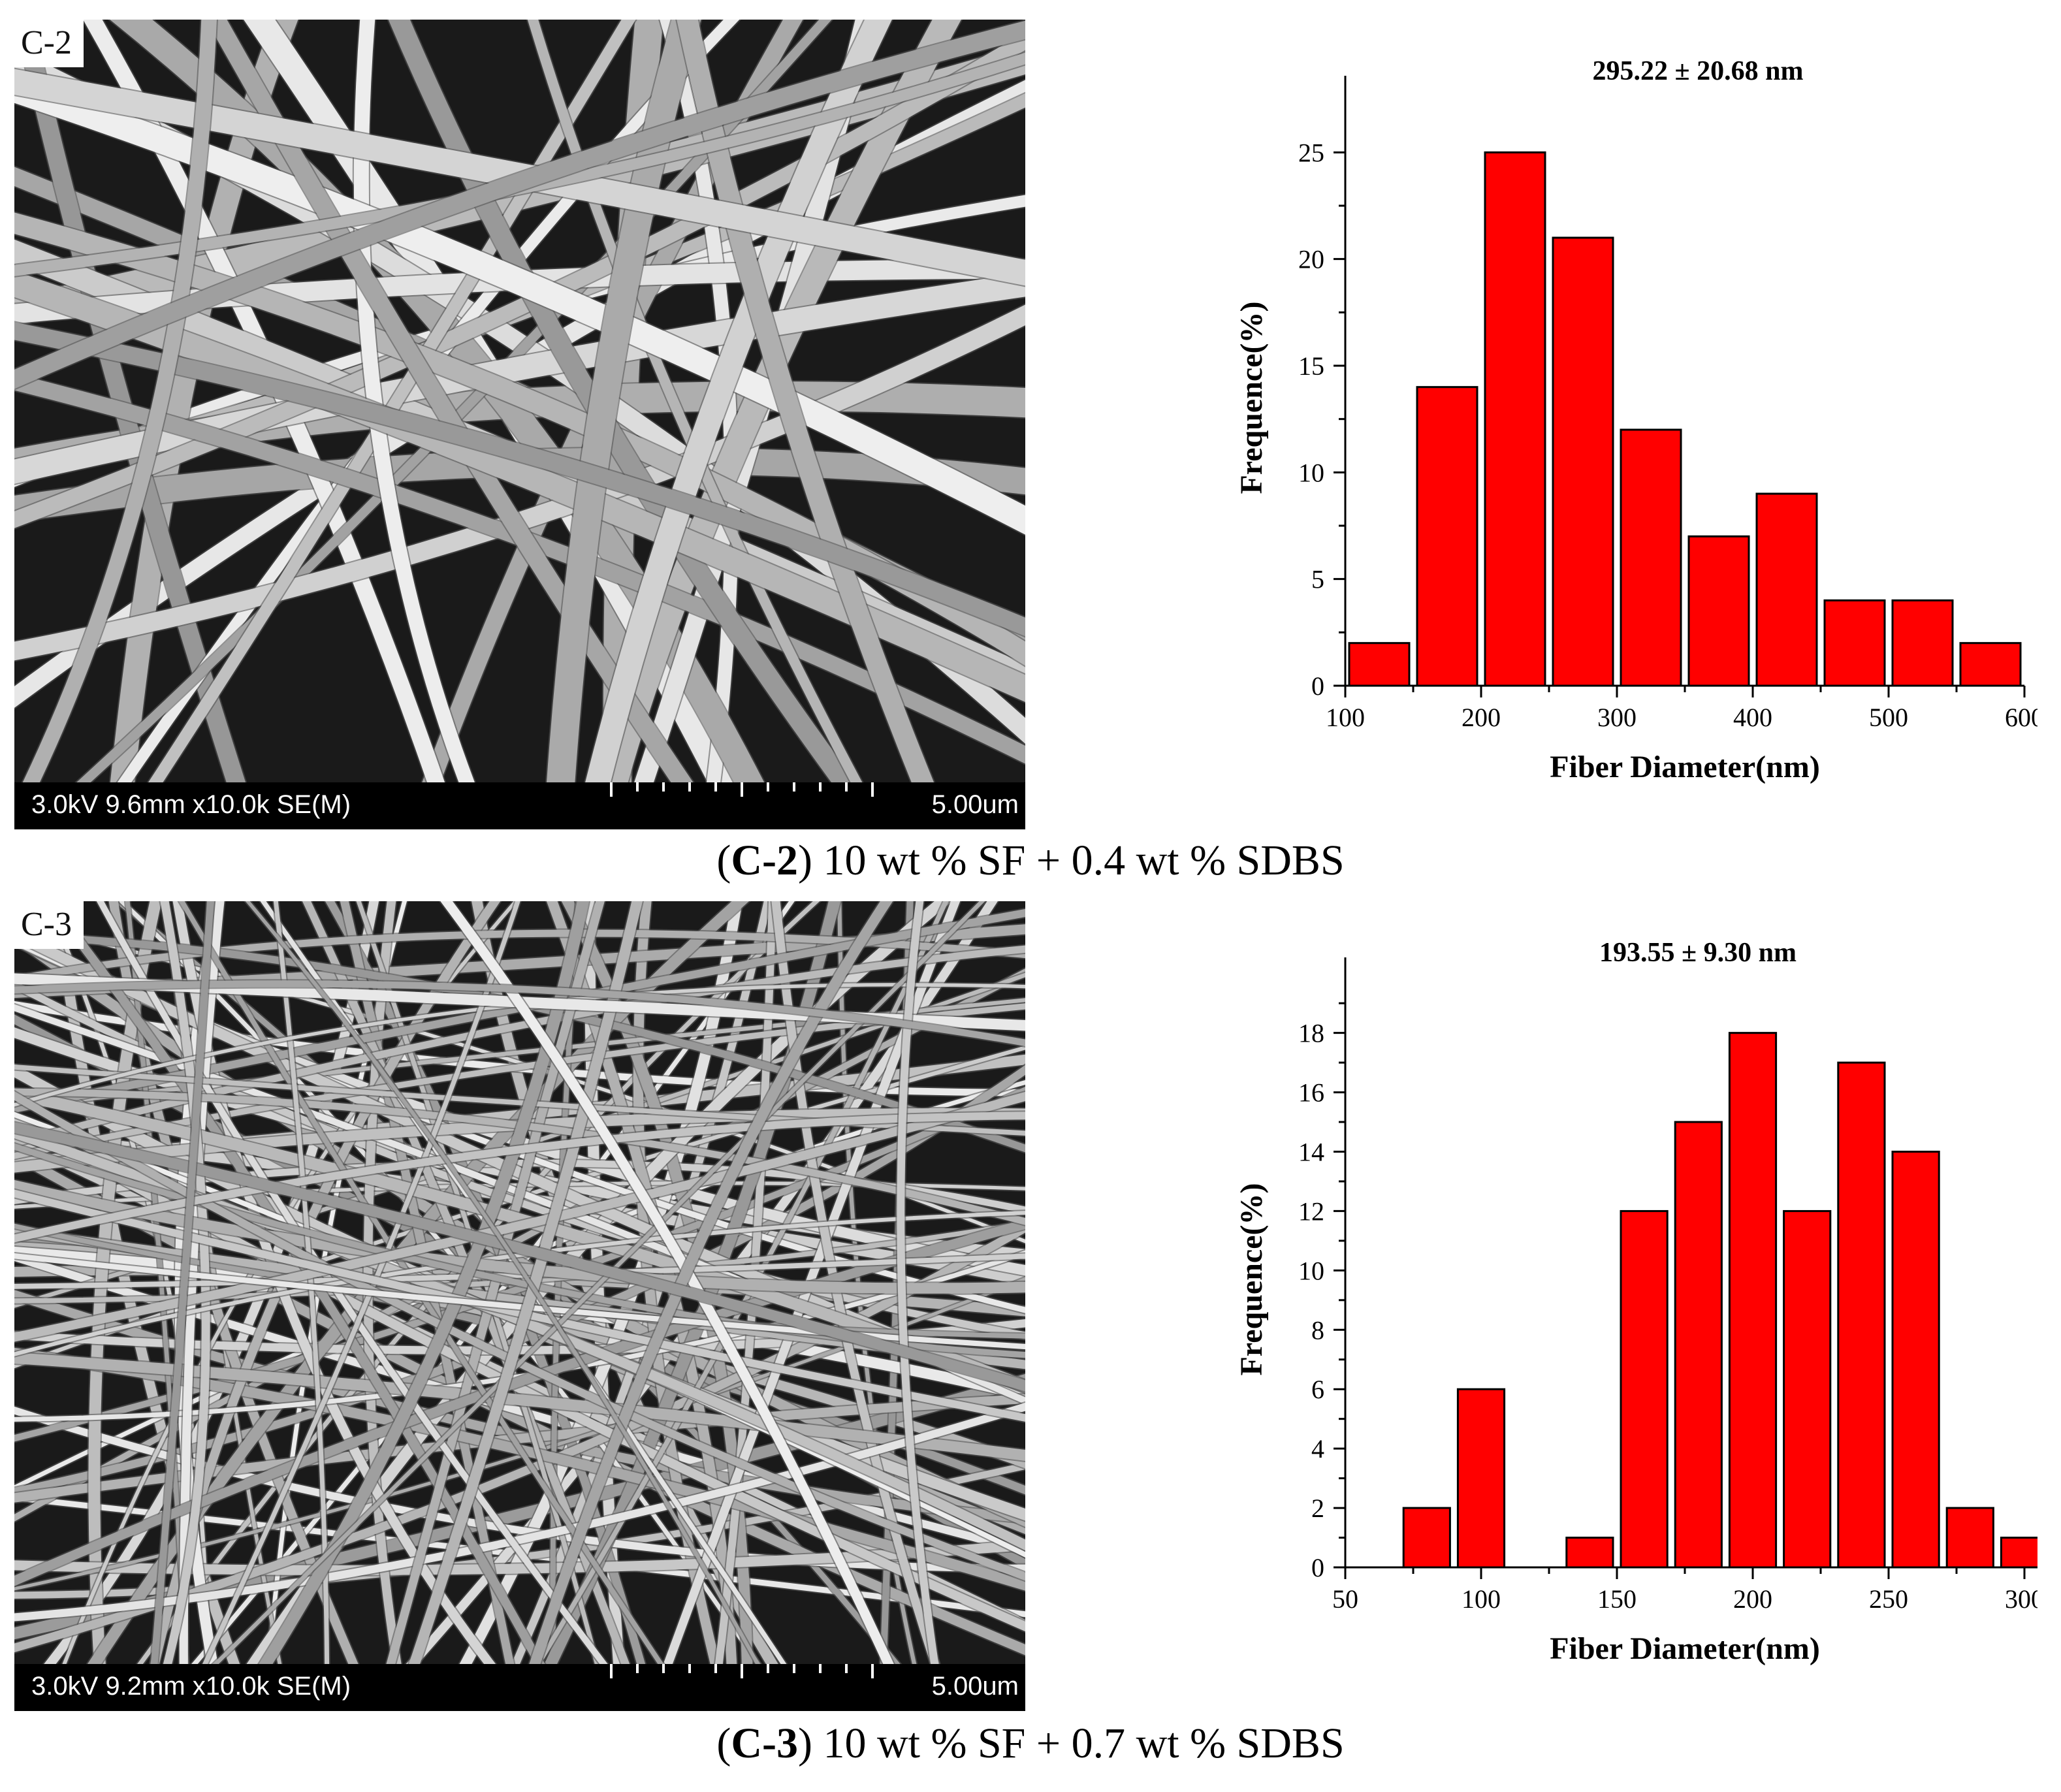 The image size is (2061, 1792). I want to click on y-axis-label: Frequence(%), so click(1252, 1279).